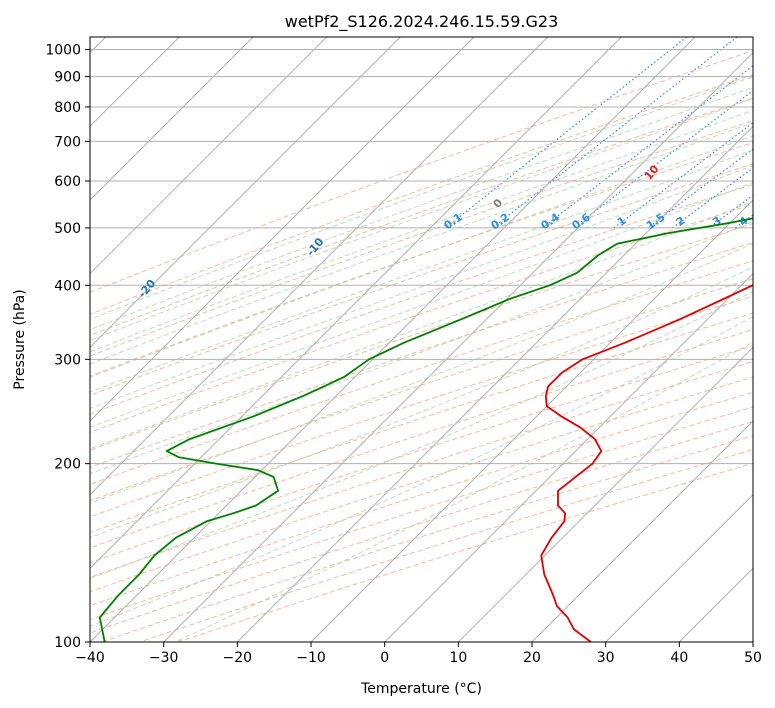 The height and width of the screenshot is (708, 775). Describe the element at coordinates (67, 643) in the screenshot. I see `y-tick-label-0: 100` at that location.